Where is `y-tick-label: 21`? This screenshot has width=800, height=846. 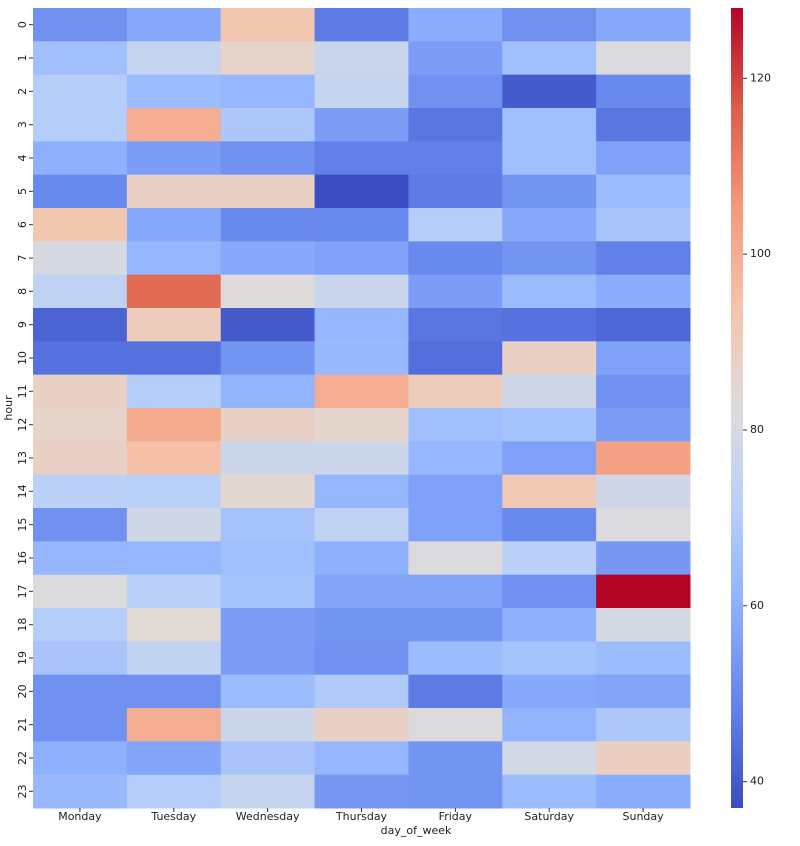
y-tick-label: 21 is located at coordinates (22, 725).